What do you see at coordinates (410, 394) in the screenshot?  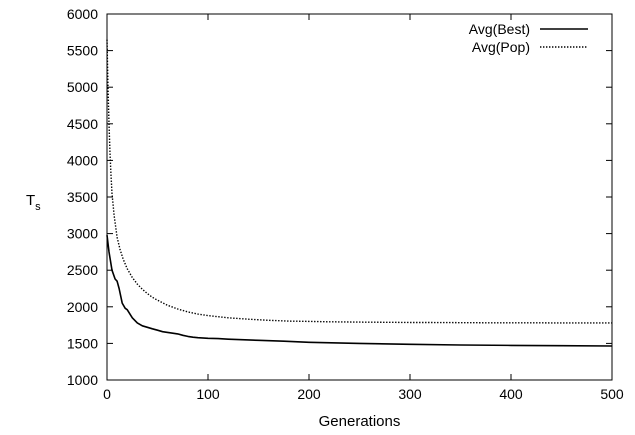 I see `x-tick-label: 300` at bounding box center [410, 394].